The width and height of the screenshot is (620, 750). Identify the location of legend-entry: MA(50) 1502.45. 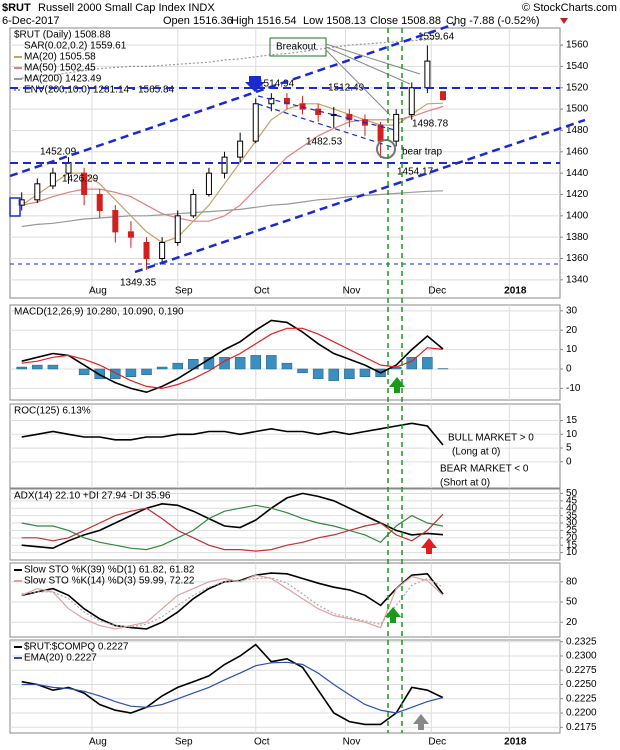
(60, 68).